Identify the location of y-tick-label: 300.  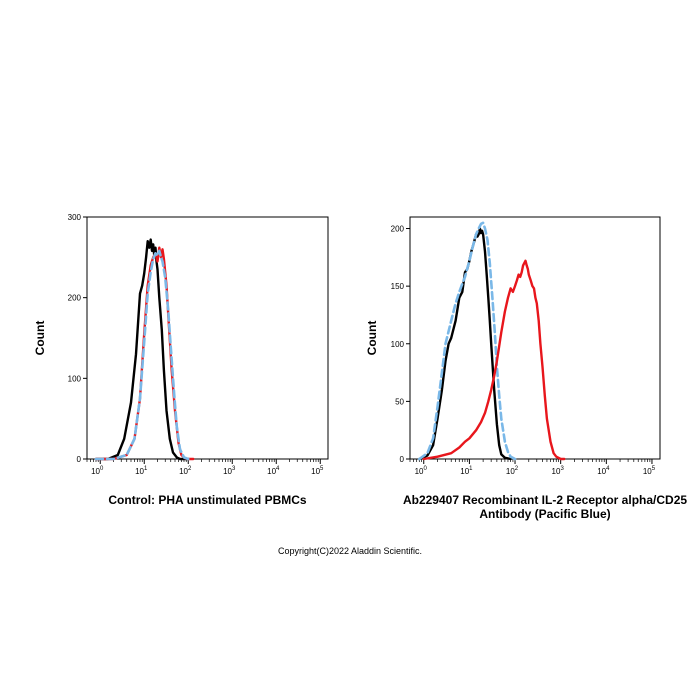
(75, 217).